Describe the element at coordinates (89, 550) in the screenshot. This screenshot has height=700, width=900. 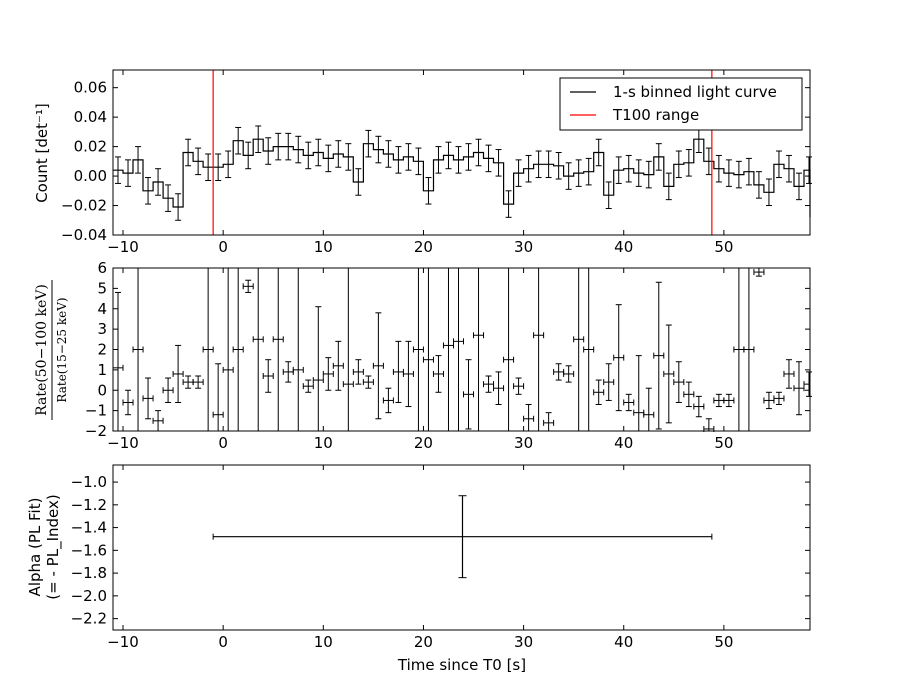
I see `y-tick-label: −1.6` at that location.